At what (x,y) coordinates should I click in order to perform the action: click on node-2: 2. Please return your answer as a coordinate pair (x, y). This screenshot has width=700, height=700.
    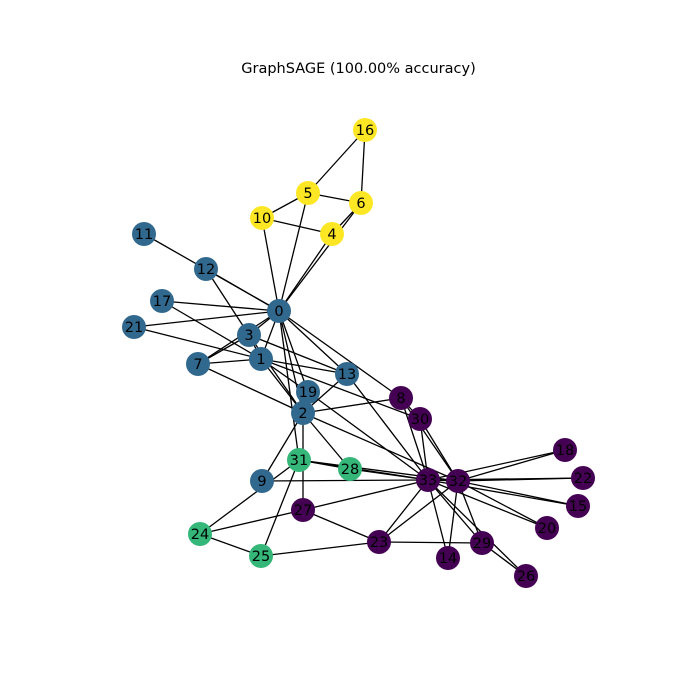
    Looking at the image, I should click on (303, 413).